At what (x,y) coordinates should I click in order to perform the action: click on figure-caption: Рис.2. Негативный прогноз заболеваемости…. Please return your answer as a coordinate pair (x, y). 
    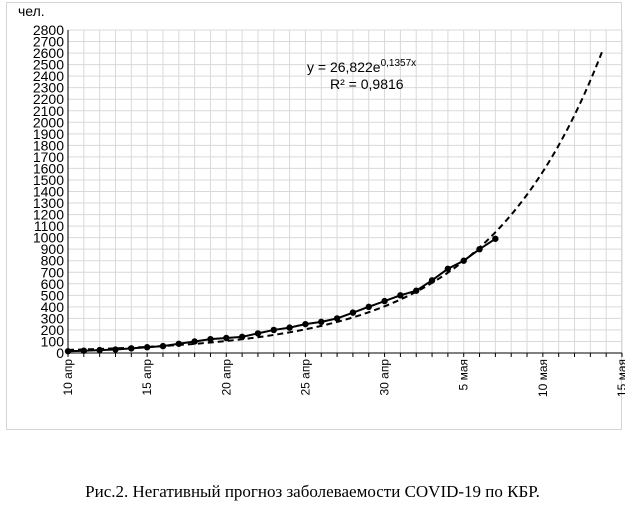
    Looking at the image, I should click on (312, 491).